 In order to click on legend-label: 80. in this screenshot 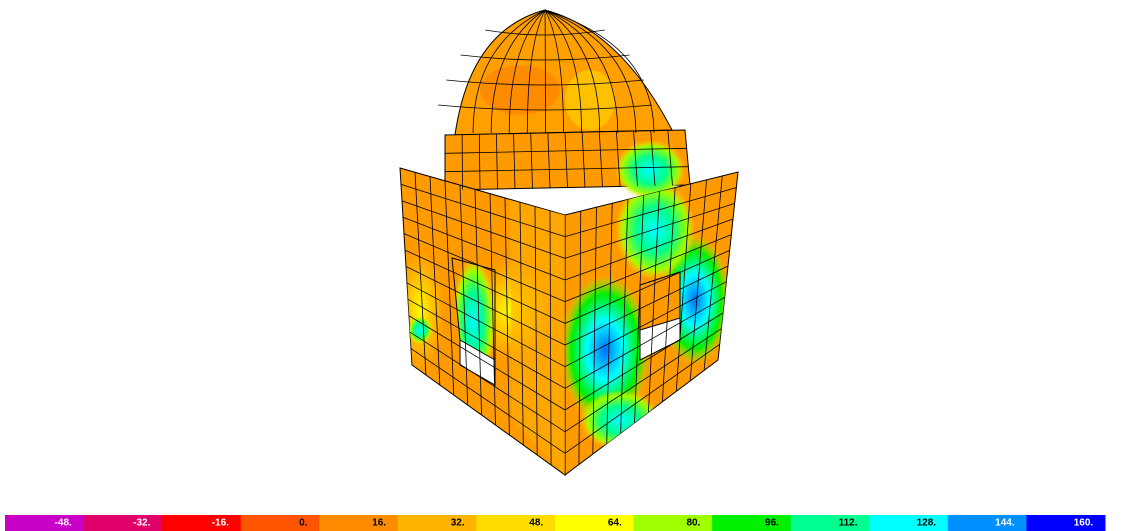, I will do `click(693, 523)`.